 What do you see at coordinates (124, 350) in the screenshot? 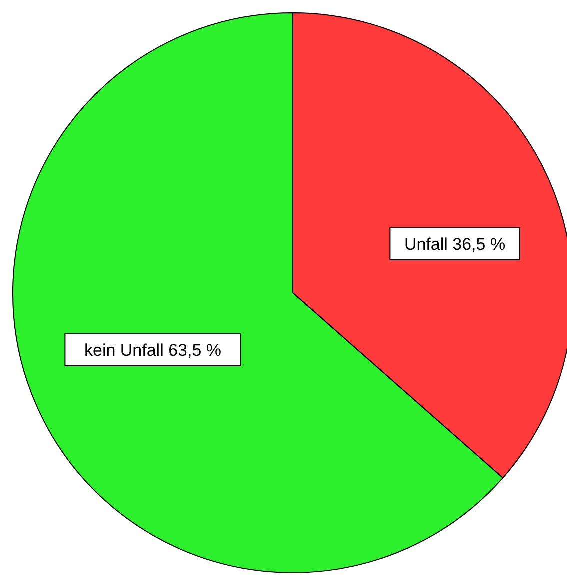
I see `slice-label: kein Unfall` at bounding box center [124, 350].